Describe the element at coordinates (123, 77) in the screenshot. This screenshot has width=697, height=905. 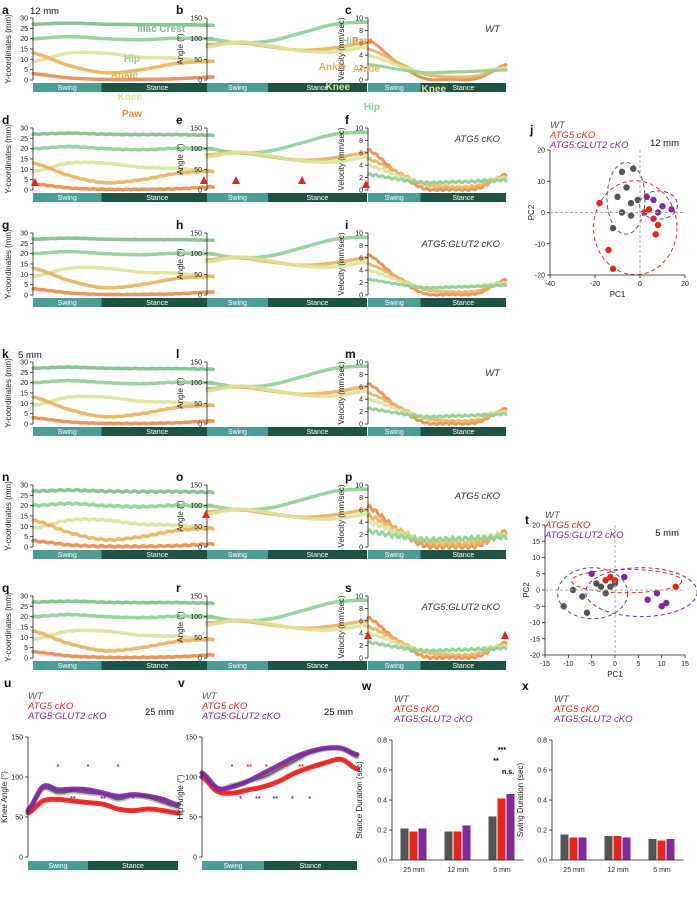
I see `a-ycoord-paw-line` at that location.